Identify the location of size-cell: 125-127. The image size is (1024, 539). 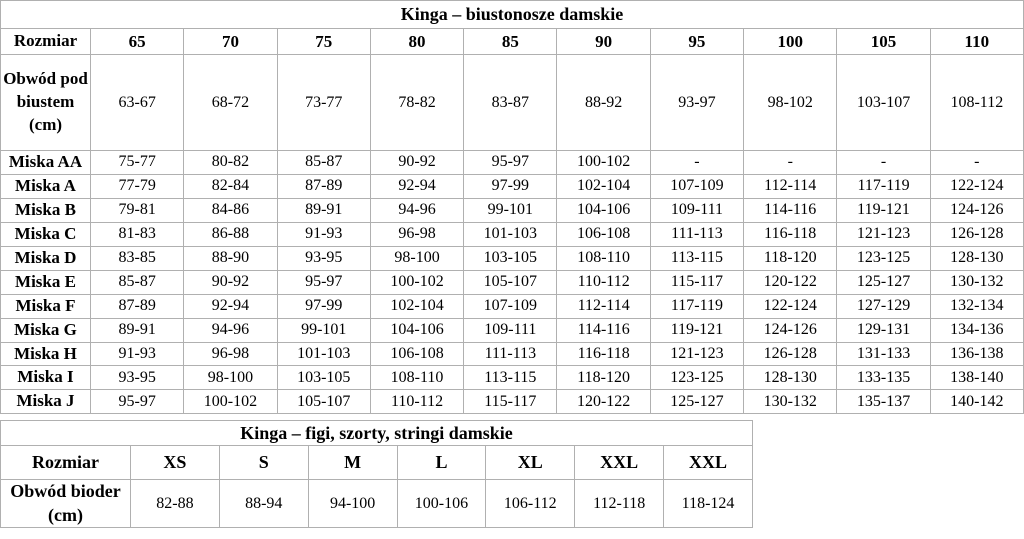
(883, 282).